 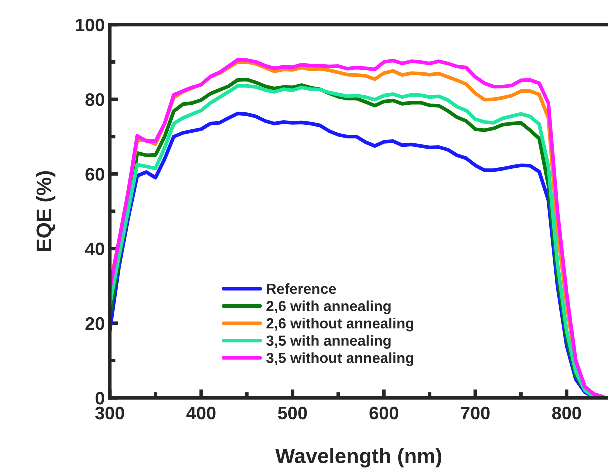 I want to click on y-tick-label: 0, so click(x=100, y=398).